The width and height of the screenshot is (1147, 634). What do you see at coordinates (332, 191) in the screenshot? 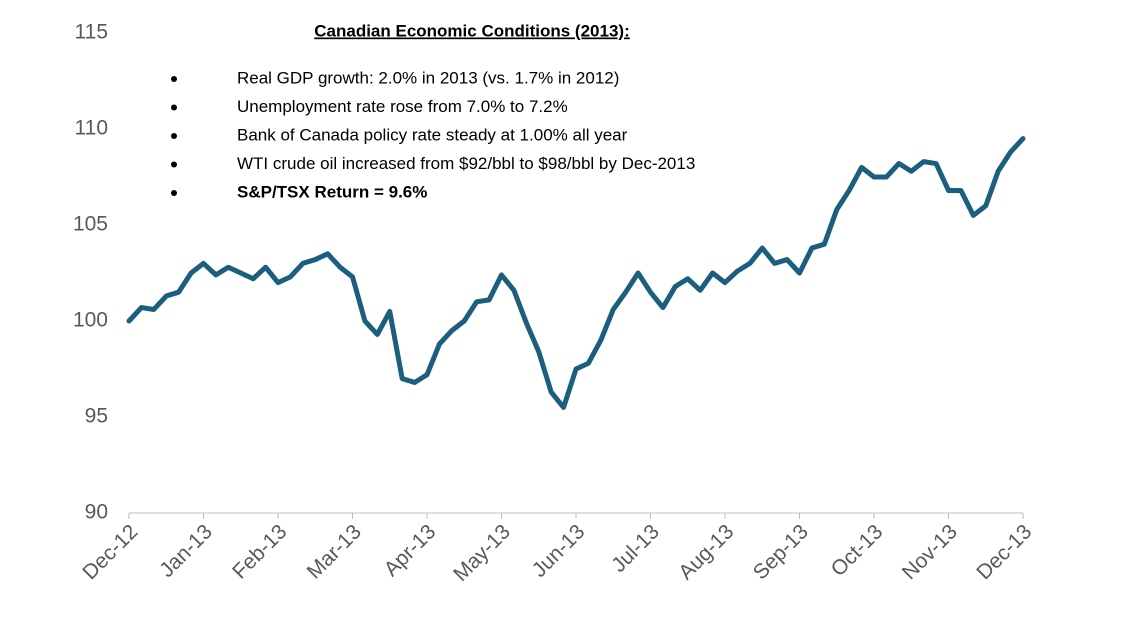
I see `annotation: S&P/TSX Return = 9.6%` at bounding box center [332, 191].